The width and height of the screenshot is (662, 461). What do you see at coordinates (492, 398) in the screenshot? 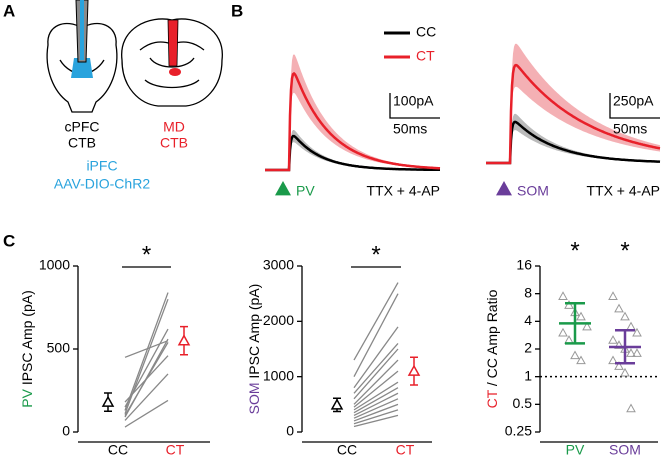
I see `y-axis-label-prefix: CT` at bounding box center [492, 398].